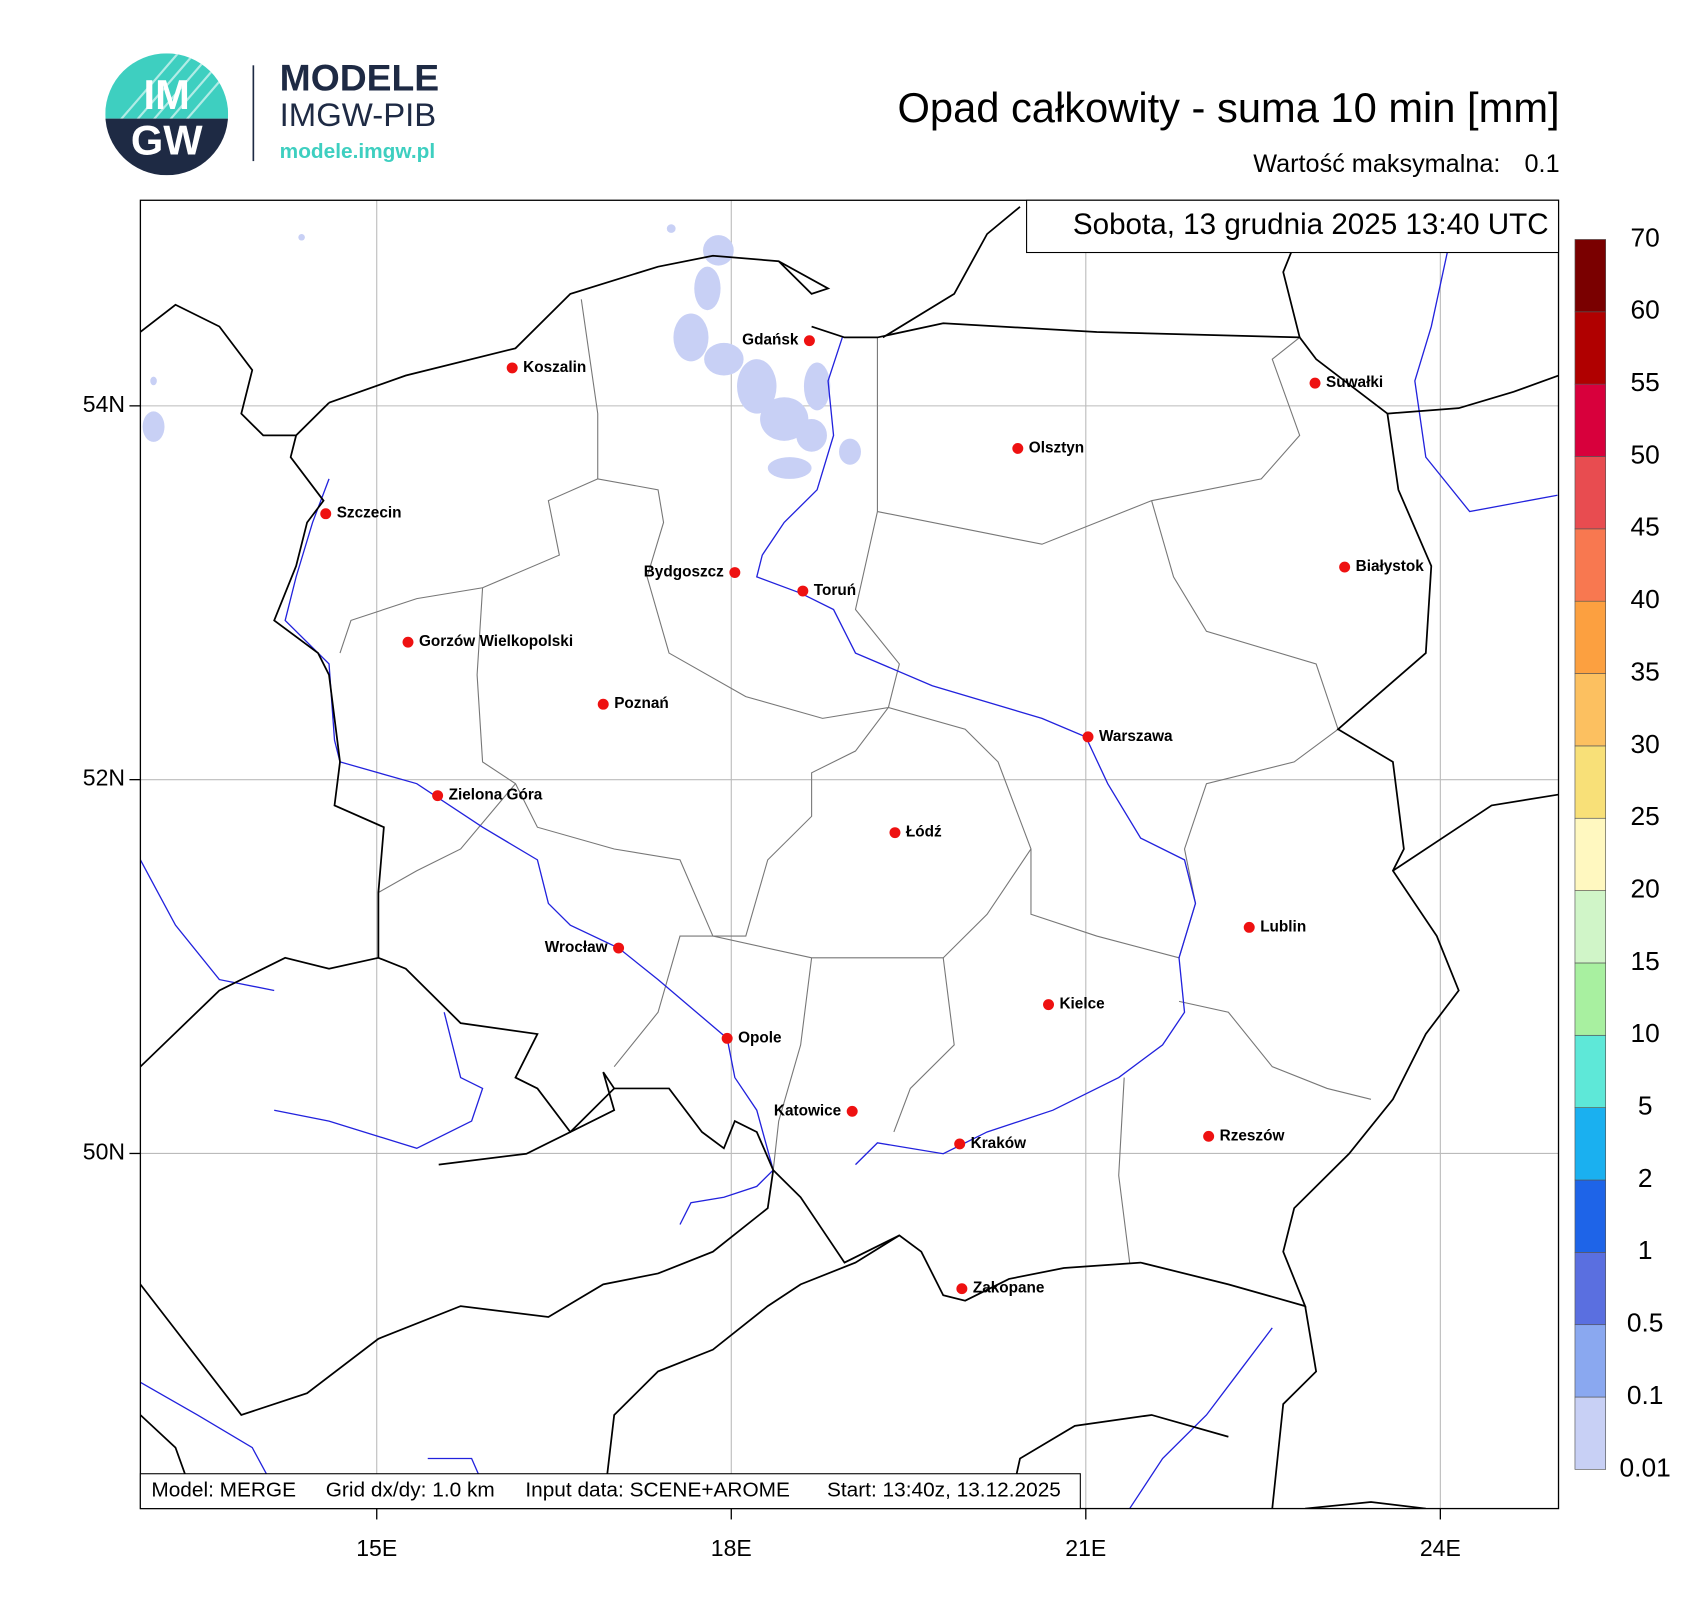 This screenshot has height=1600, width=1700. I want to click on logo: IM GW MODELE IMGW-PIB modele.imgw.pl, so click(272, 114).